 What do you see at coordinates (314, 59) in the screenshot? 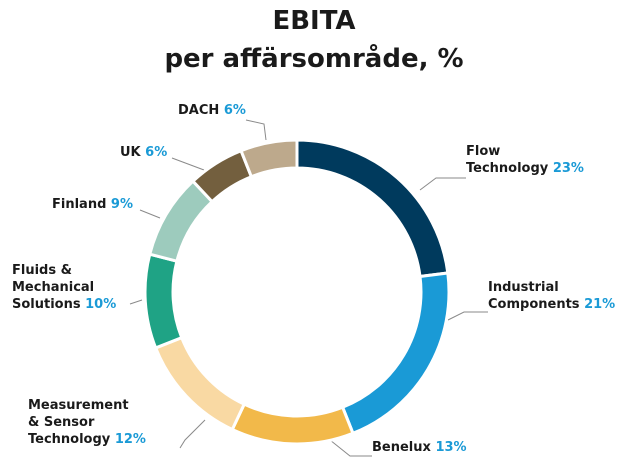
I see `chart-subtitle: per affärsområde, %` at bounding box center [314, 59].